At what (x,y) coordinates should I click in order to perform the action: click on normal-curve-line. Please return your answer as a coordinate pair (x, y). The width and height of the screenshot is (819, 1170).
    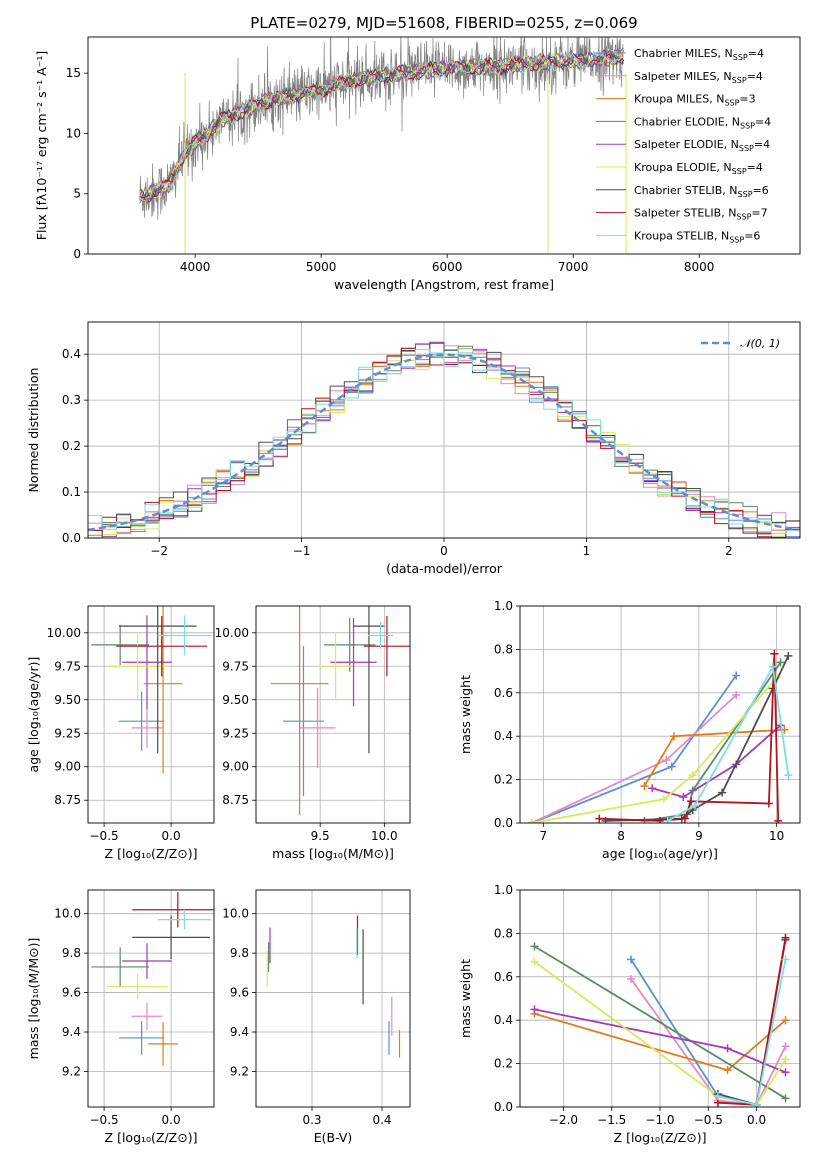
    Looking at the image, I should click on (443, 442).